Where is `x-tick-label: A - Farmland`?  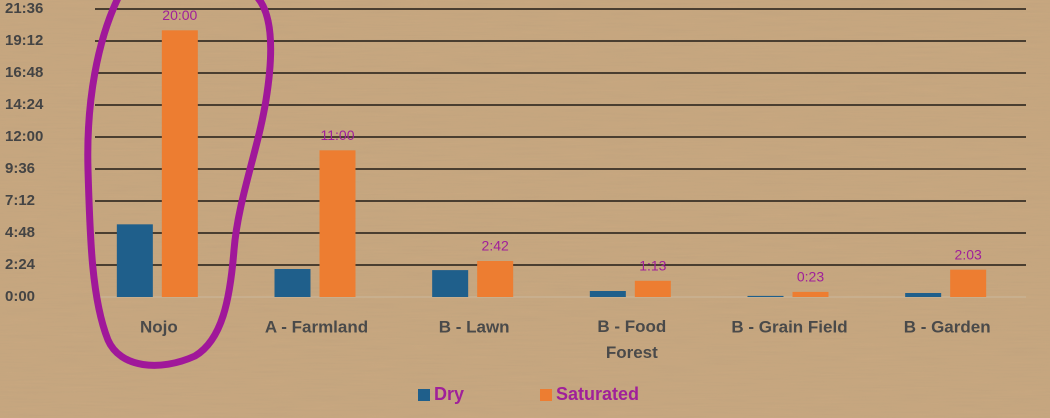
x-tick-label: A - Farmland is located at coordinates (316, 326).